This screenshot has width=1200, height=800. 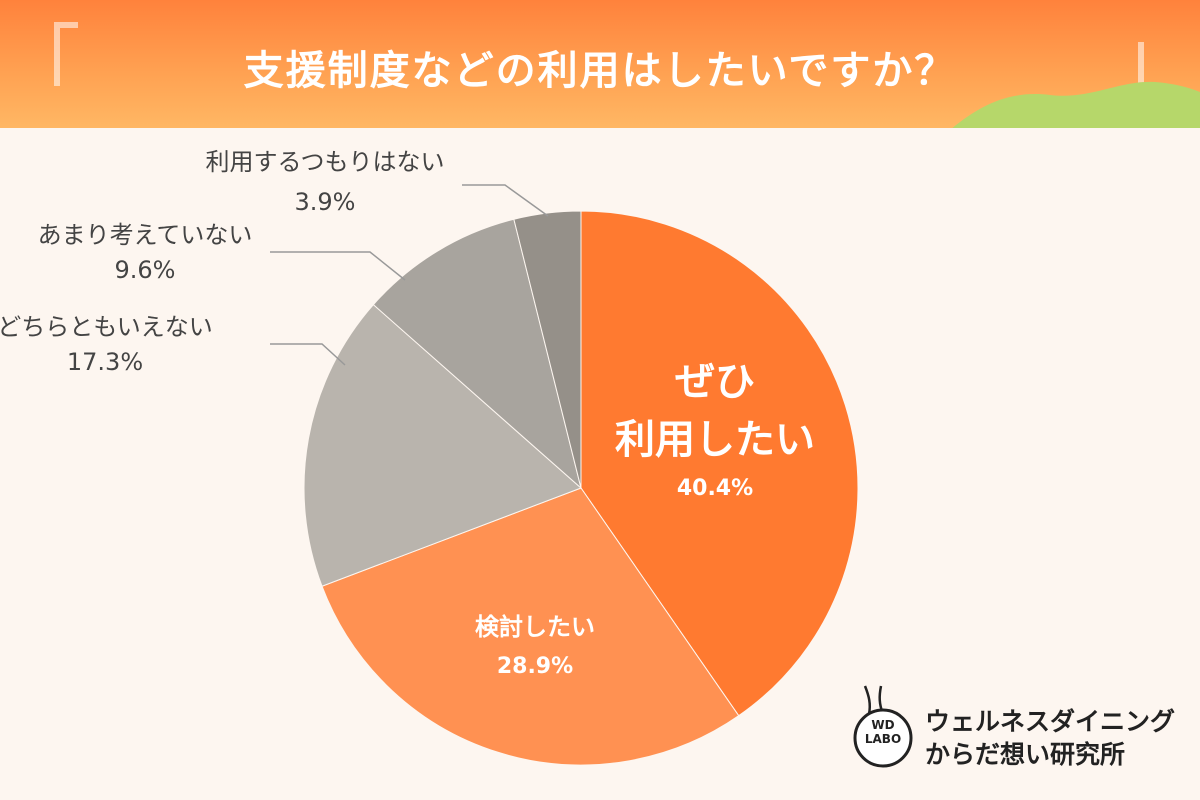 What do you see at coordinates (715, 440) in the screenshot?
I see `slice-label-0-line-1: 利用したい` at bounding box center [715, 440].